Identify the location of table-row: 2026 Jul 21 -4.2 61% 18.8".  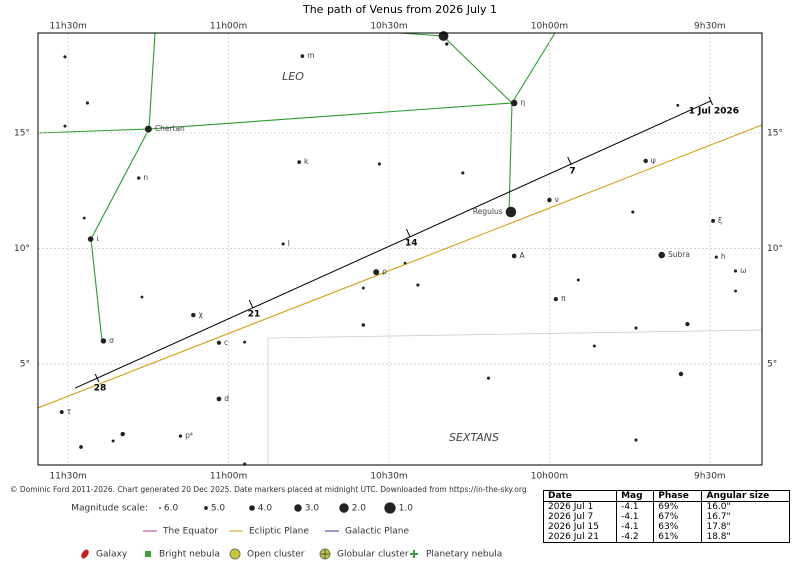
(666, 537).